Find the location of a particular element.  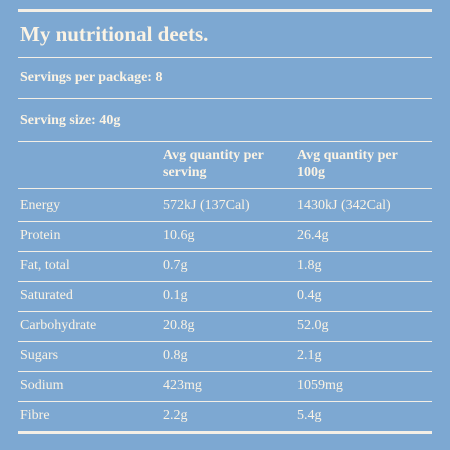

nutrient-name: Sodium is located at coordinates (42, 385).